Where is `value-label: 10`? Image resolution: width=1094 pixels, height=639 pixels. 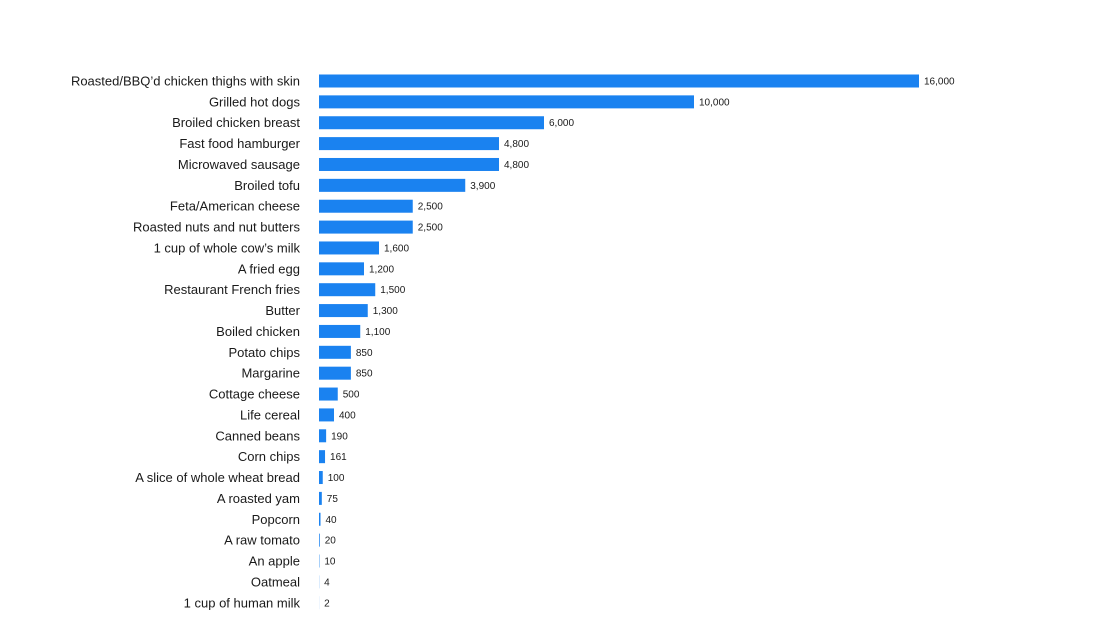
value-label: 10 is located at coordinates (330, 562).